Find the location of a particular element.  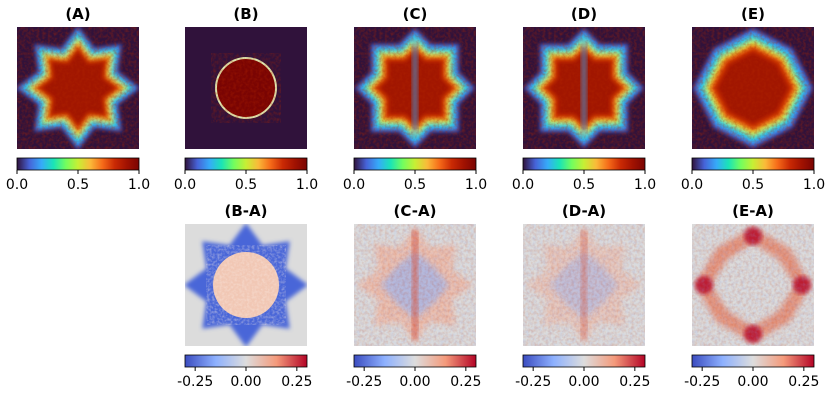

panel-title: (B) is located at coordinates (245, 14).